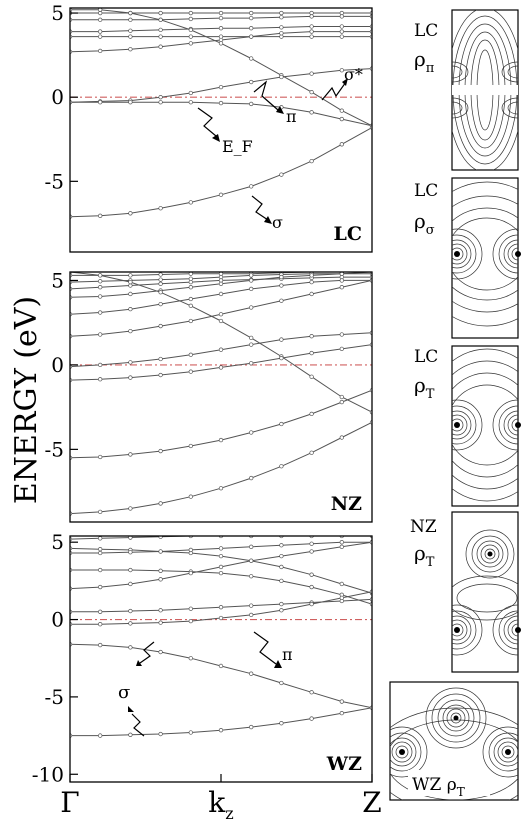 The width and height of the screenshot is (522, 823). I want to click on x-tick-label: kz, so click(220, 804).